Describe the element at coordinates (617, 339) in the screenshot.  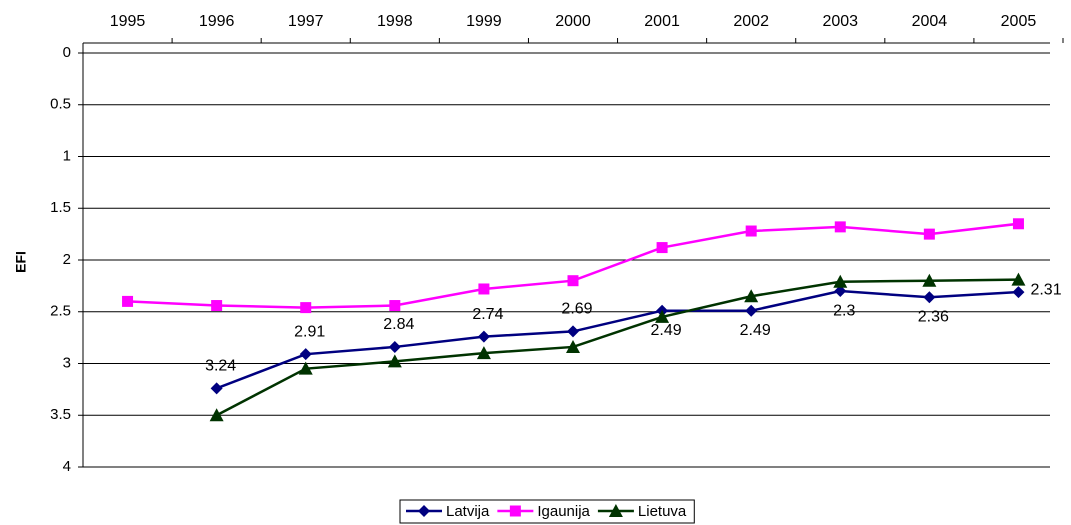
I see `series-line` at that location.